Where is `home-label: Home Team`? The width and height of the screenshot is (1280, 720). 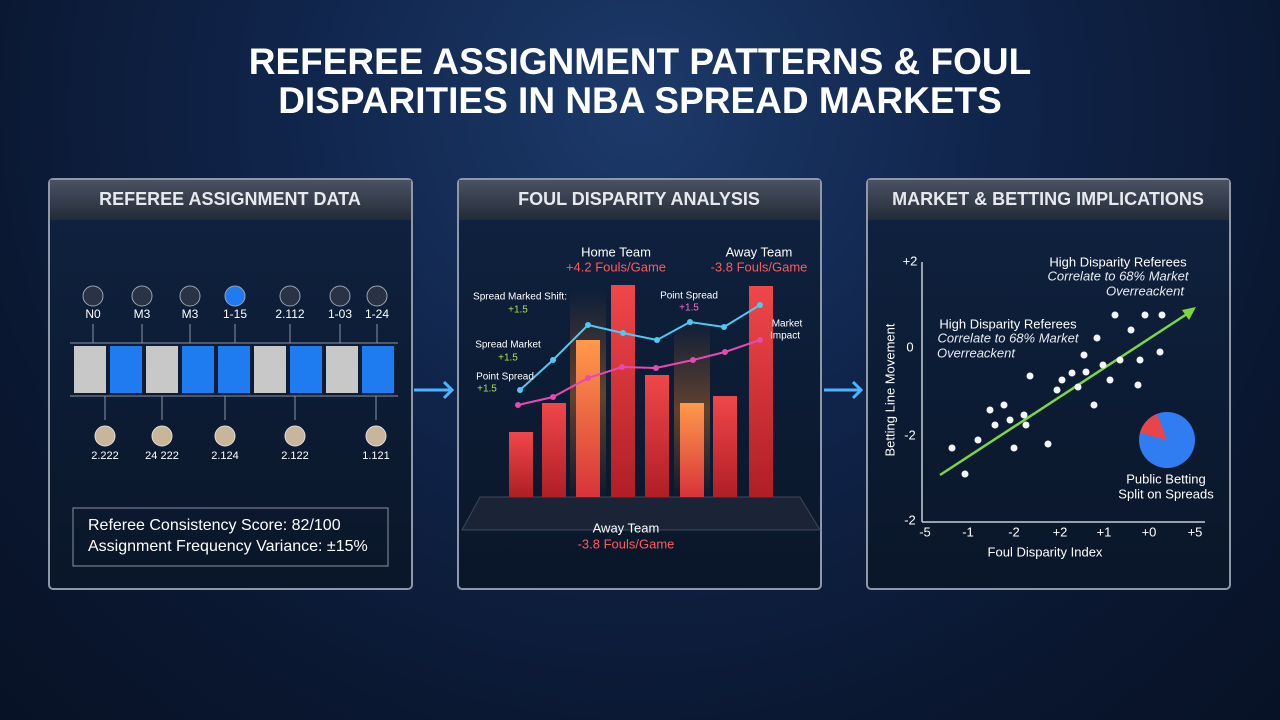 home-label: Home Team is located at coordinates (616, 251).